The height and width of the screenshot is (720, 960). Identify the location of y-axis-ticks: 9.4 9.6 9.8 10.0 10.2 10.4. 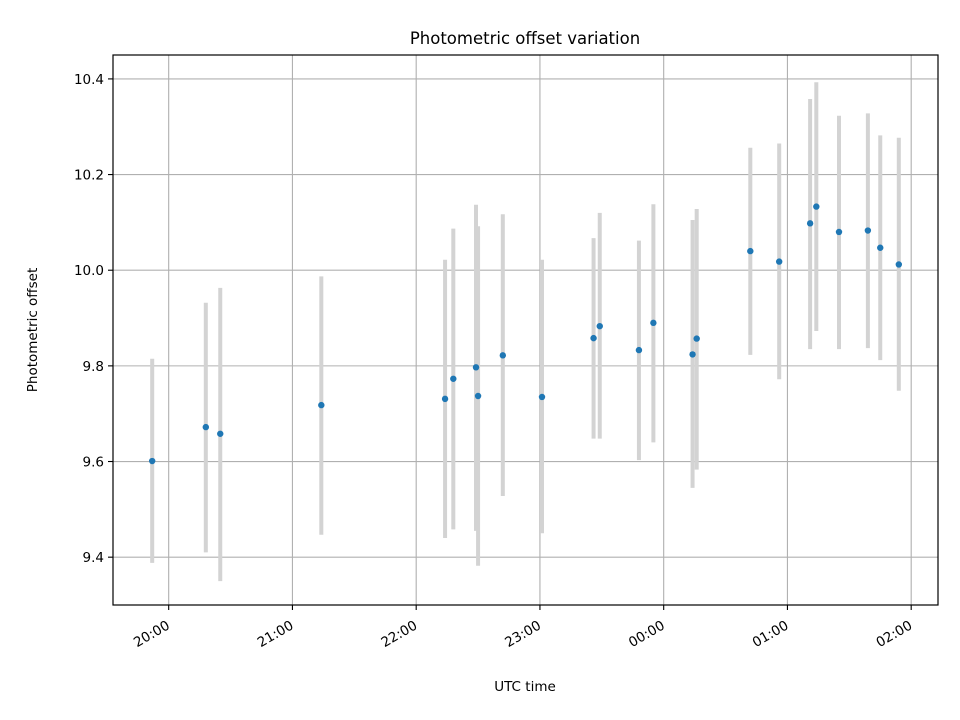
(93, 319).